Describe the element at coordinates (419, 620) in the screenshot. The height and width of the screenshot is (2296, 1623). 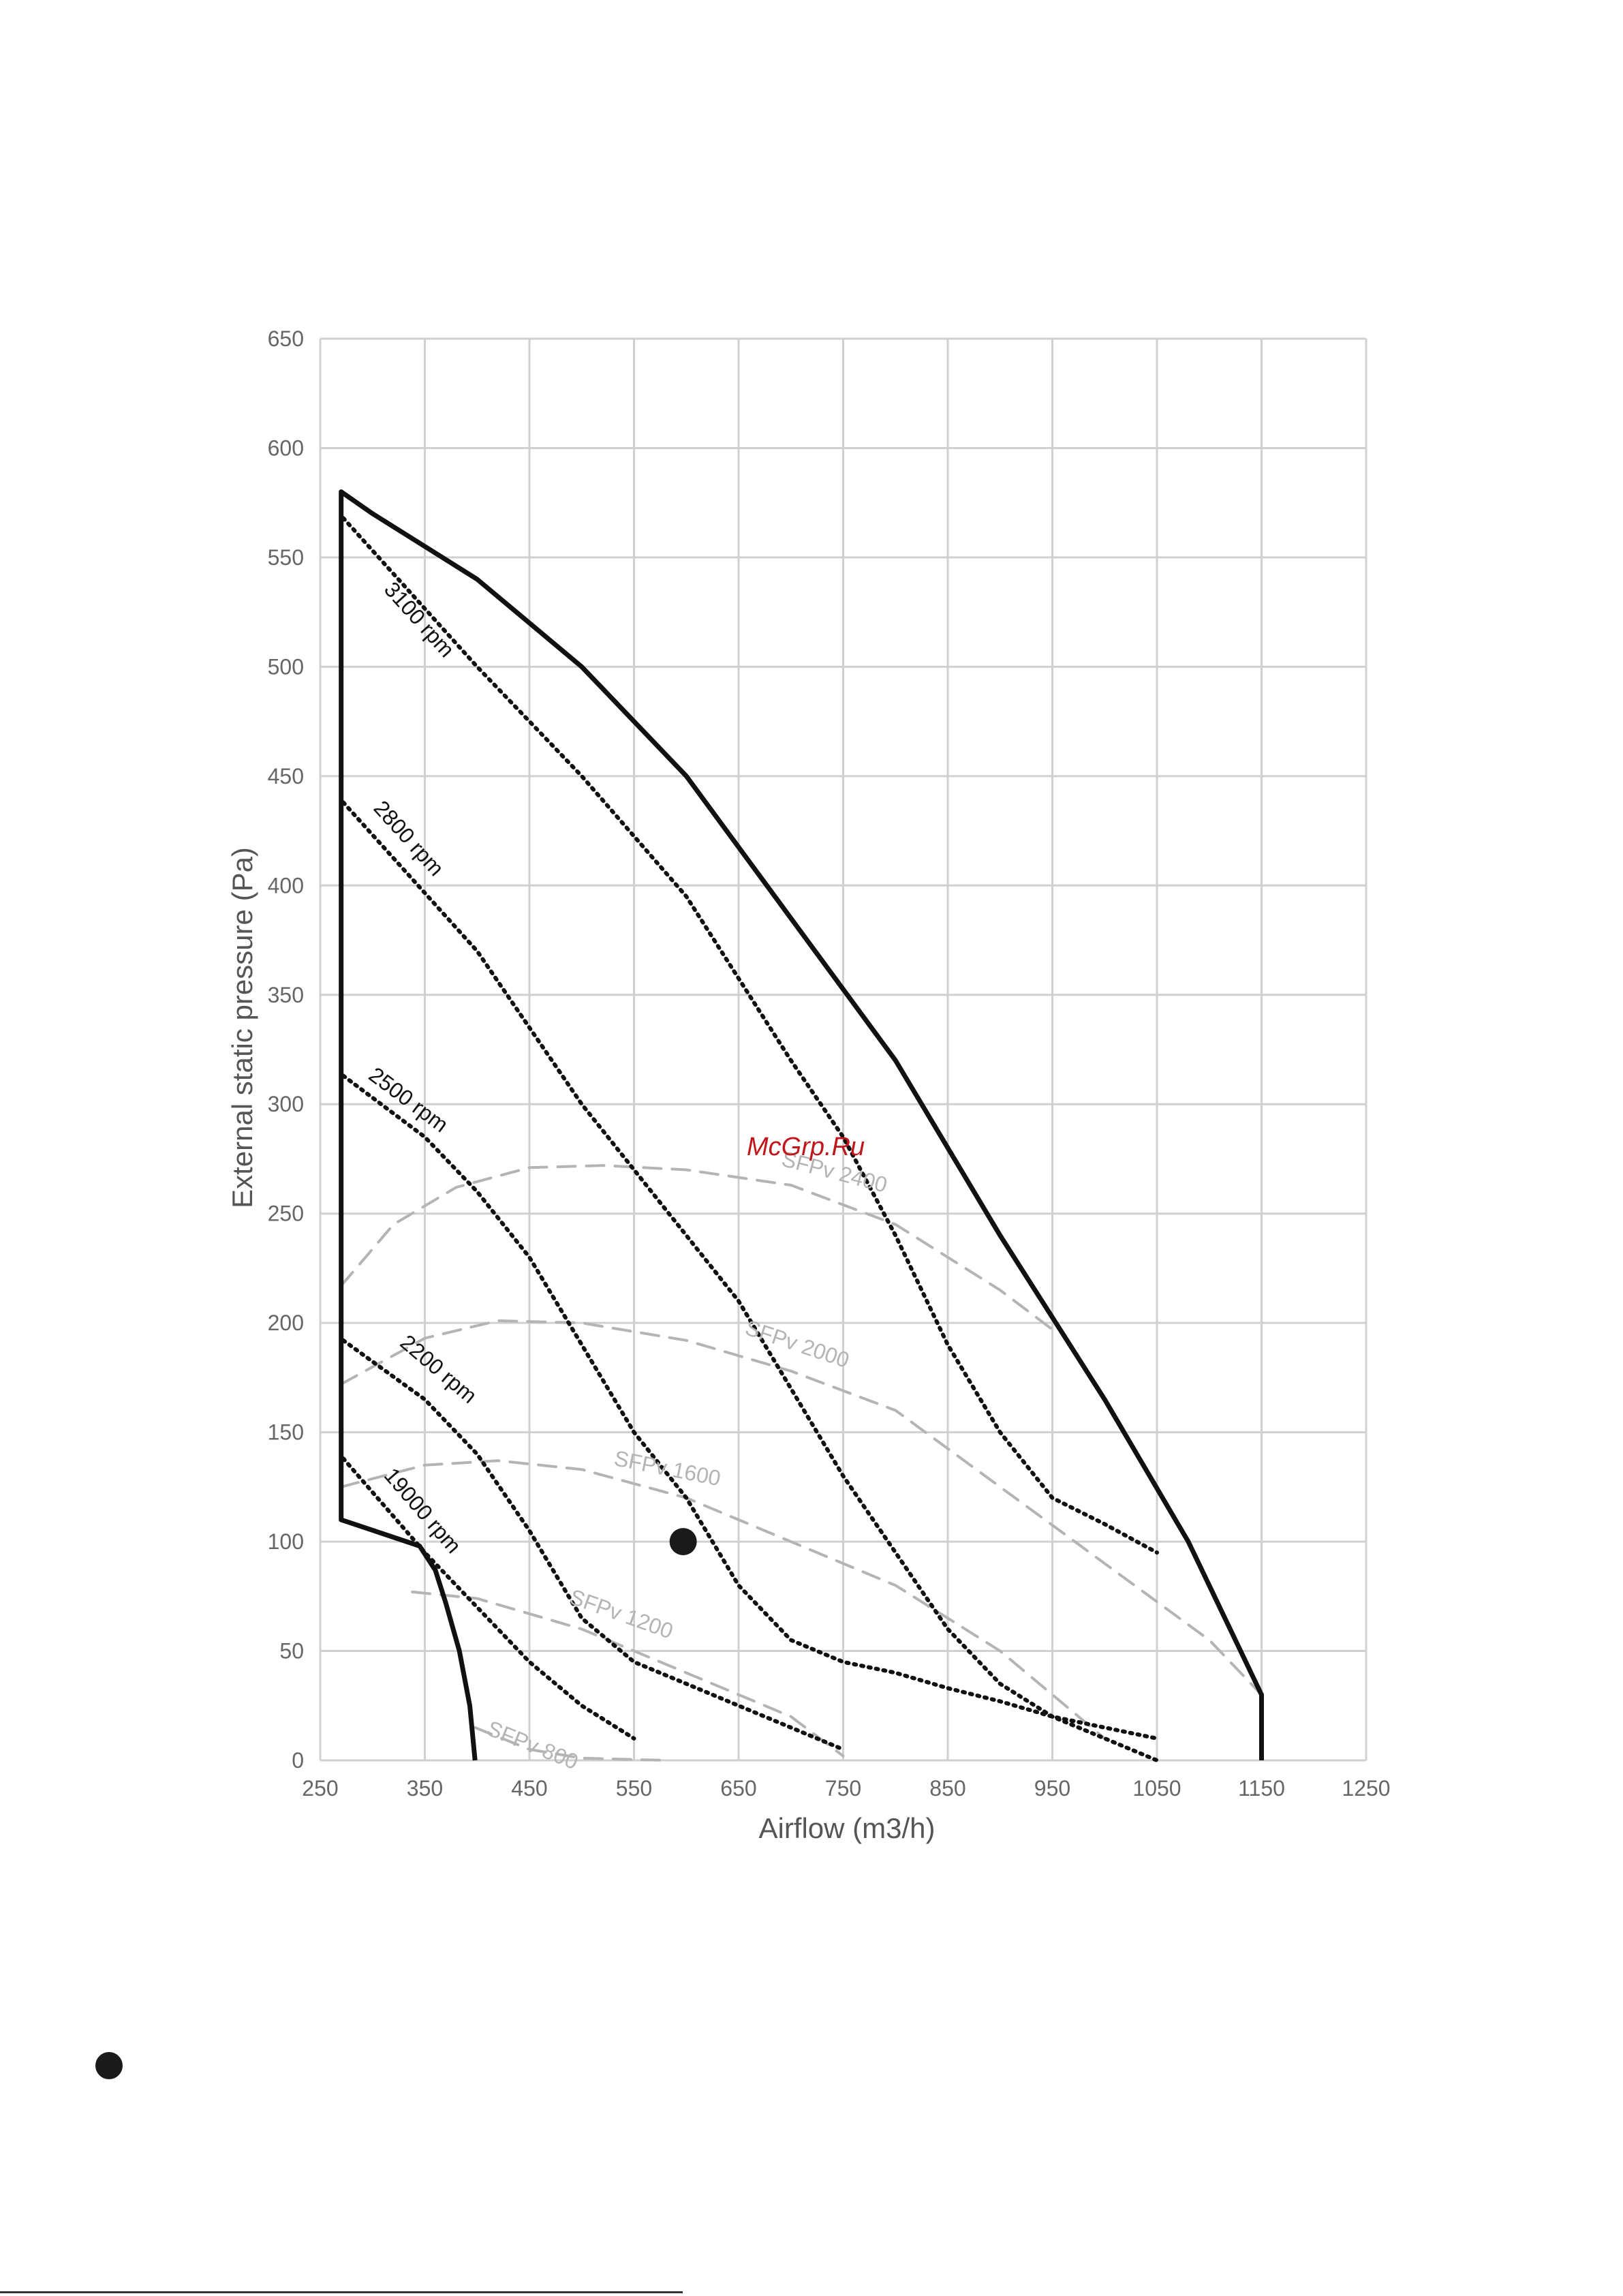
I see `series-label-3100-rpm: 3100 rpm` at that location.